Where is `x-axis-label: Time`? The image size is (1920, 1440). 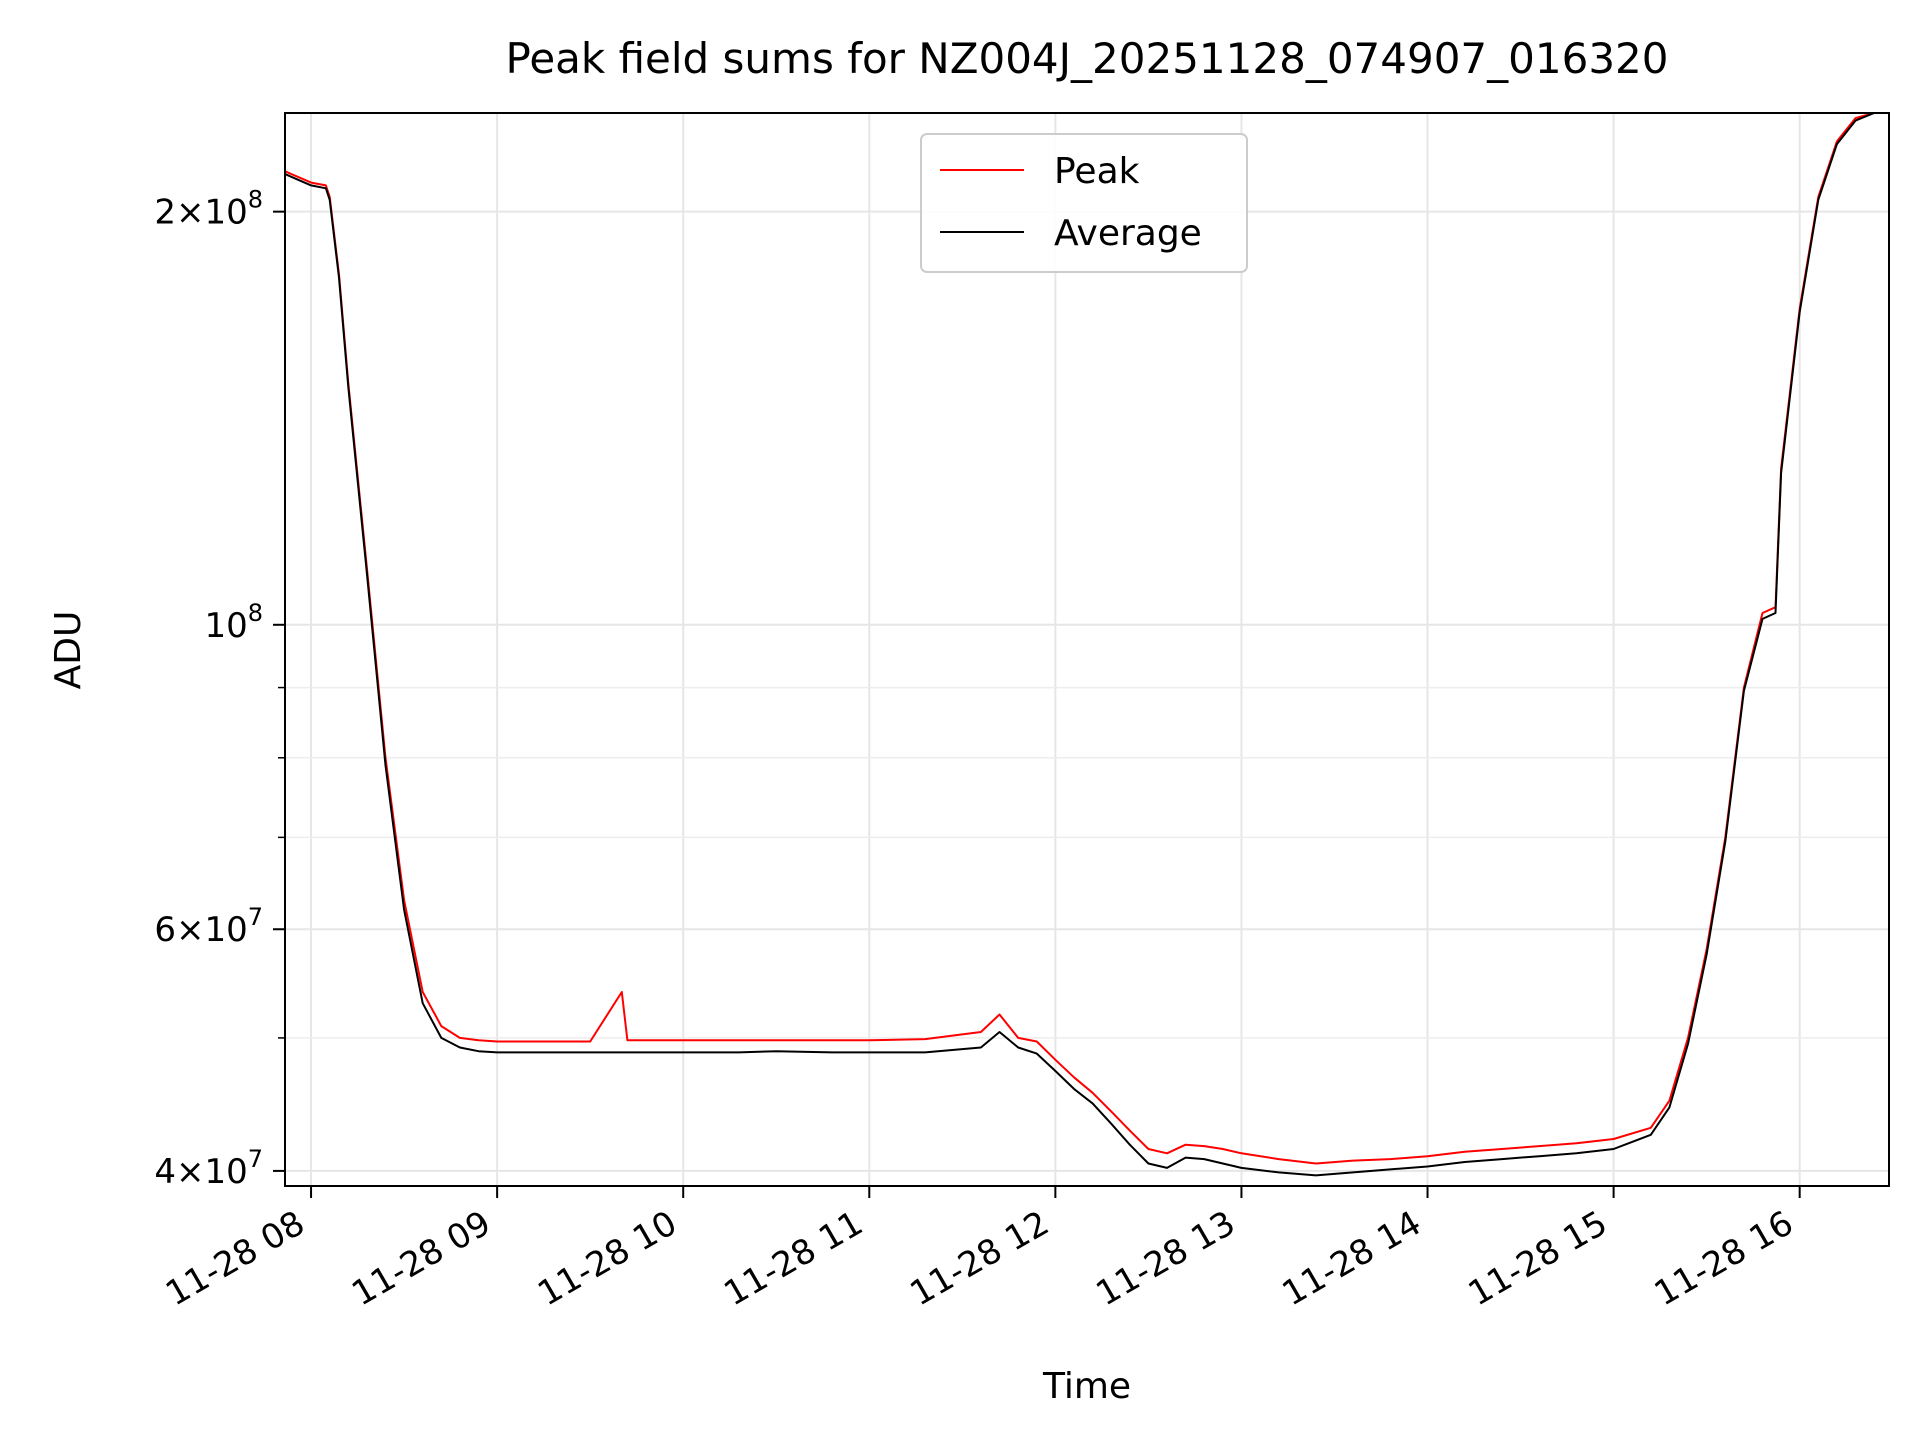 x-axis-label: Time is located at coordinates (1086, 1386).